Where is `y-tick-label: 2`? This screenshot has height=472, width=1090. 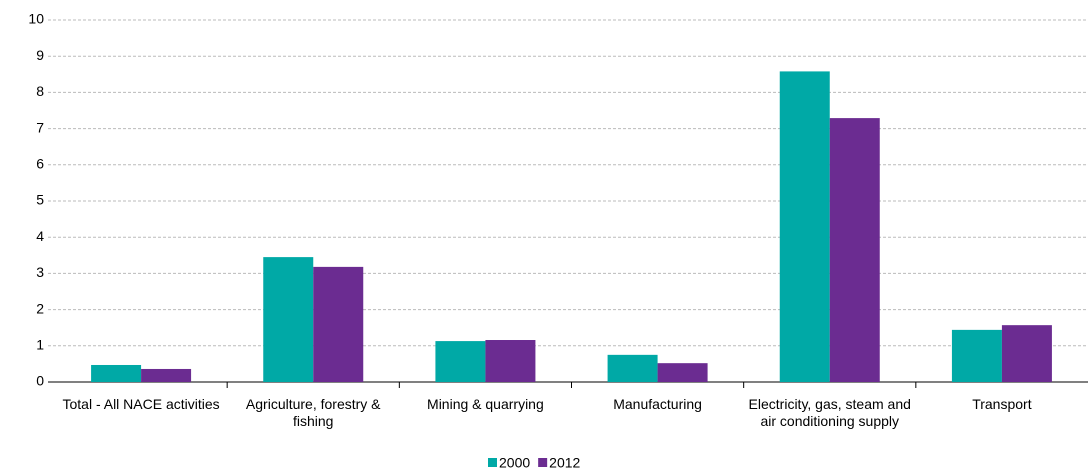
y-tick-label: 2 is located at coordinates (40, 308).